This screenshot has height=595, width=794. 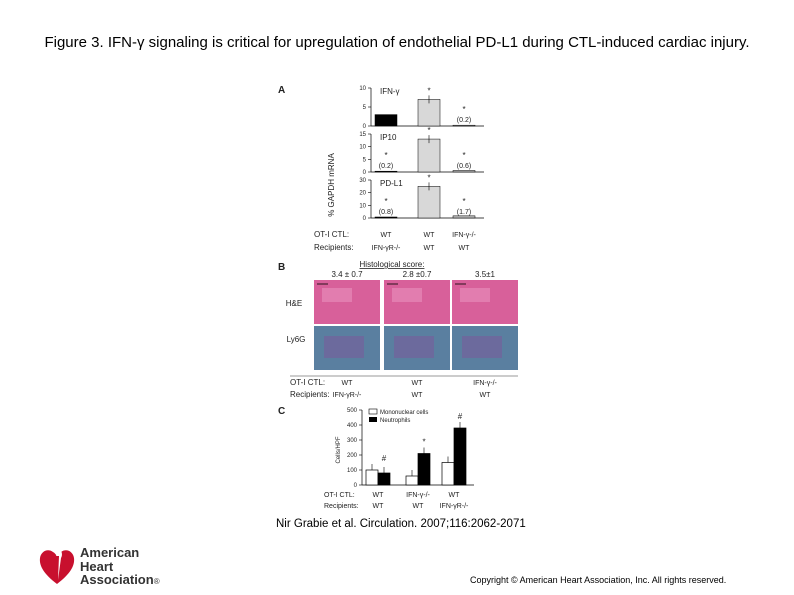 I want to click on panel-b-score: 3.4 ± 0.7, so click(x=347, y=274).